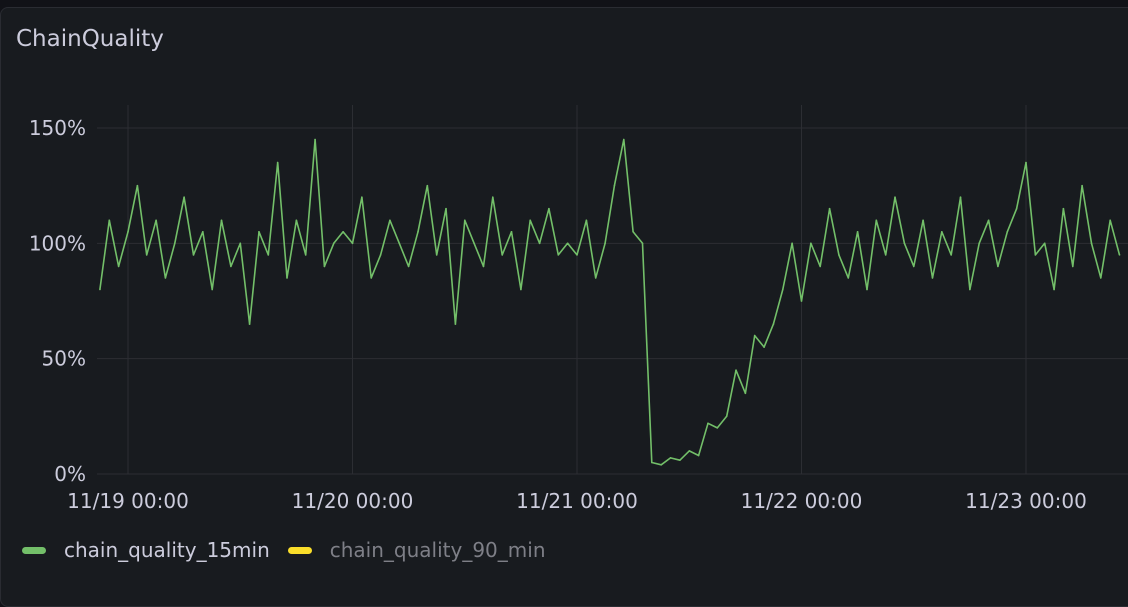 The image size is (1128, 607). Describe the element at coordinates (577, 501) in the screenshot. I see `x-tick-label: 11/21 00:00` at that location.